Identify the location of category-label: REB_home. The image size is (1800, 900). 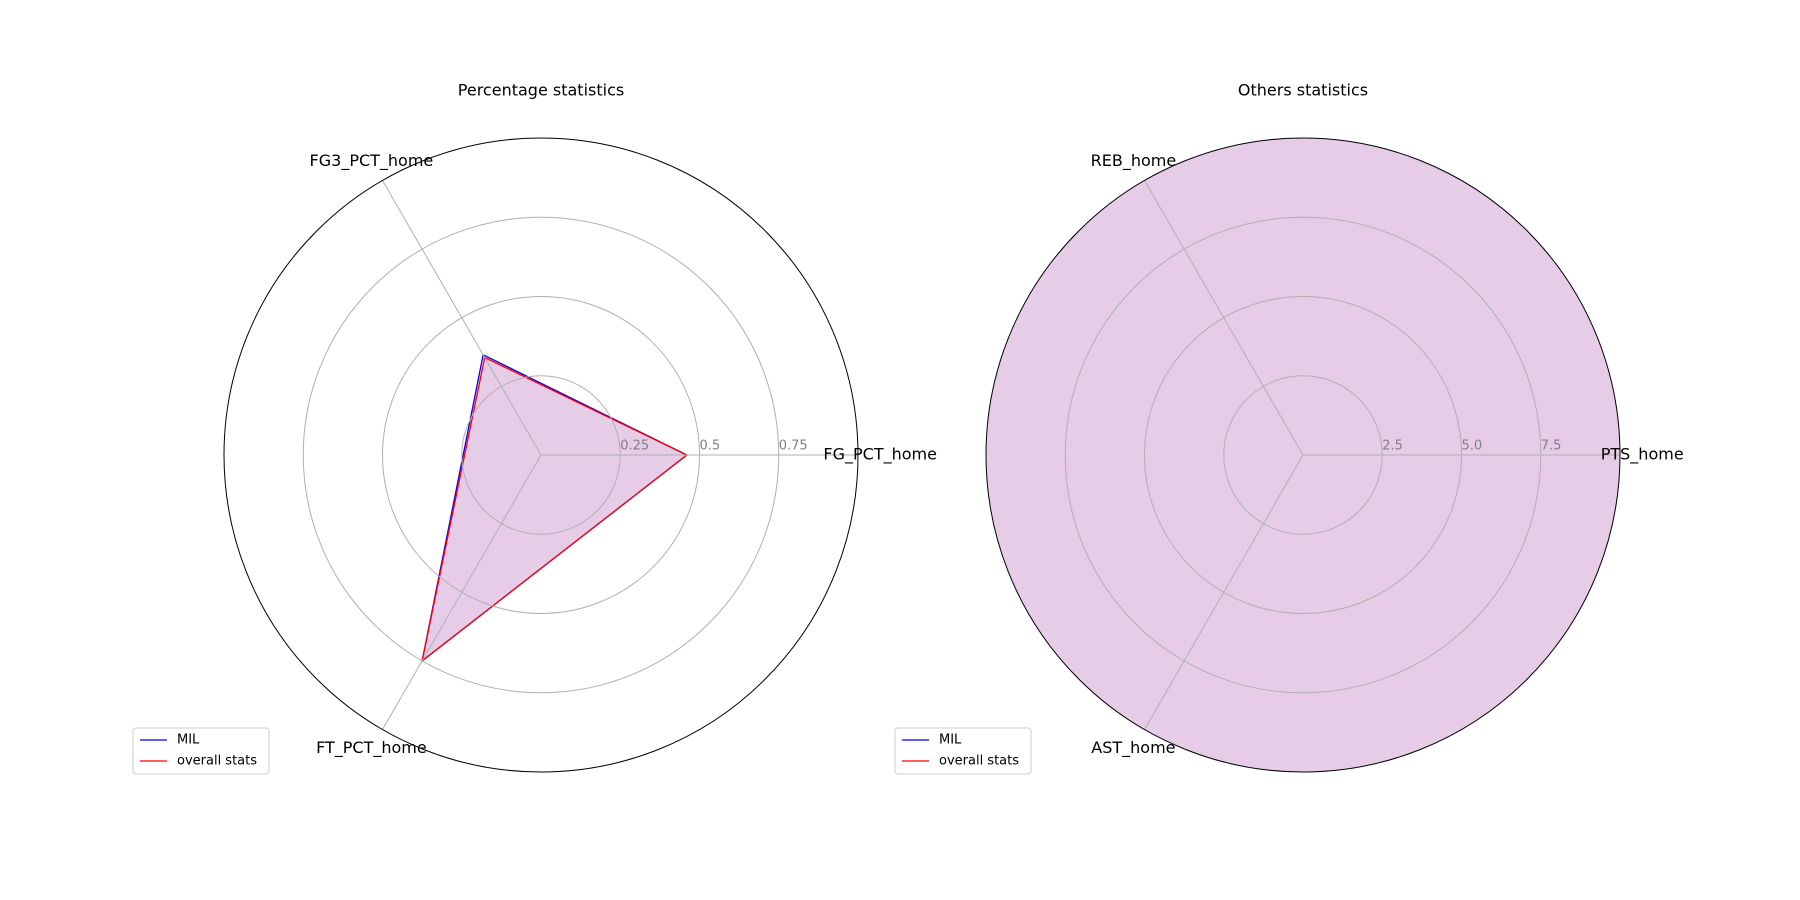
(1134, 161).